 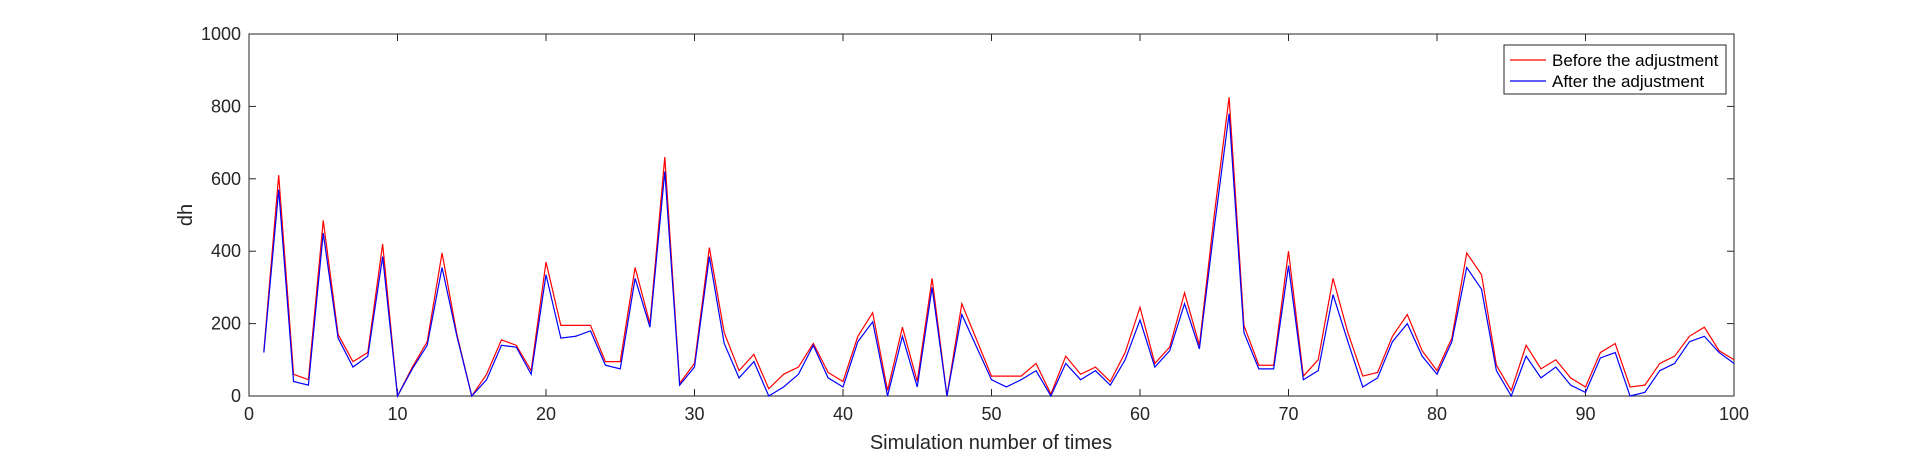 I want to click on y-axis-label: dh, so click(x=186, y=215).